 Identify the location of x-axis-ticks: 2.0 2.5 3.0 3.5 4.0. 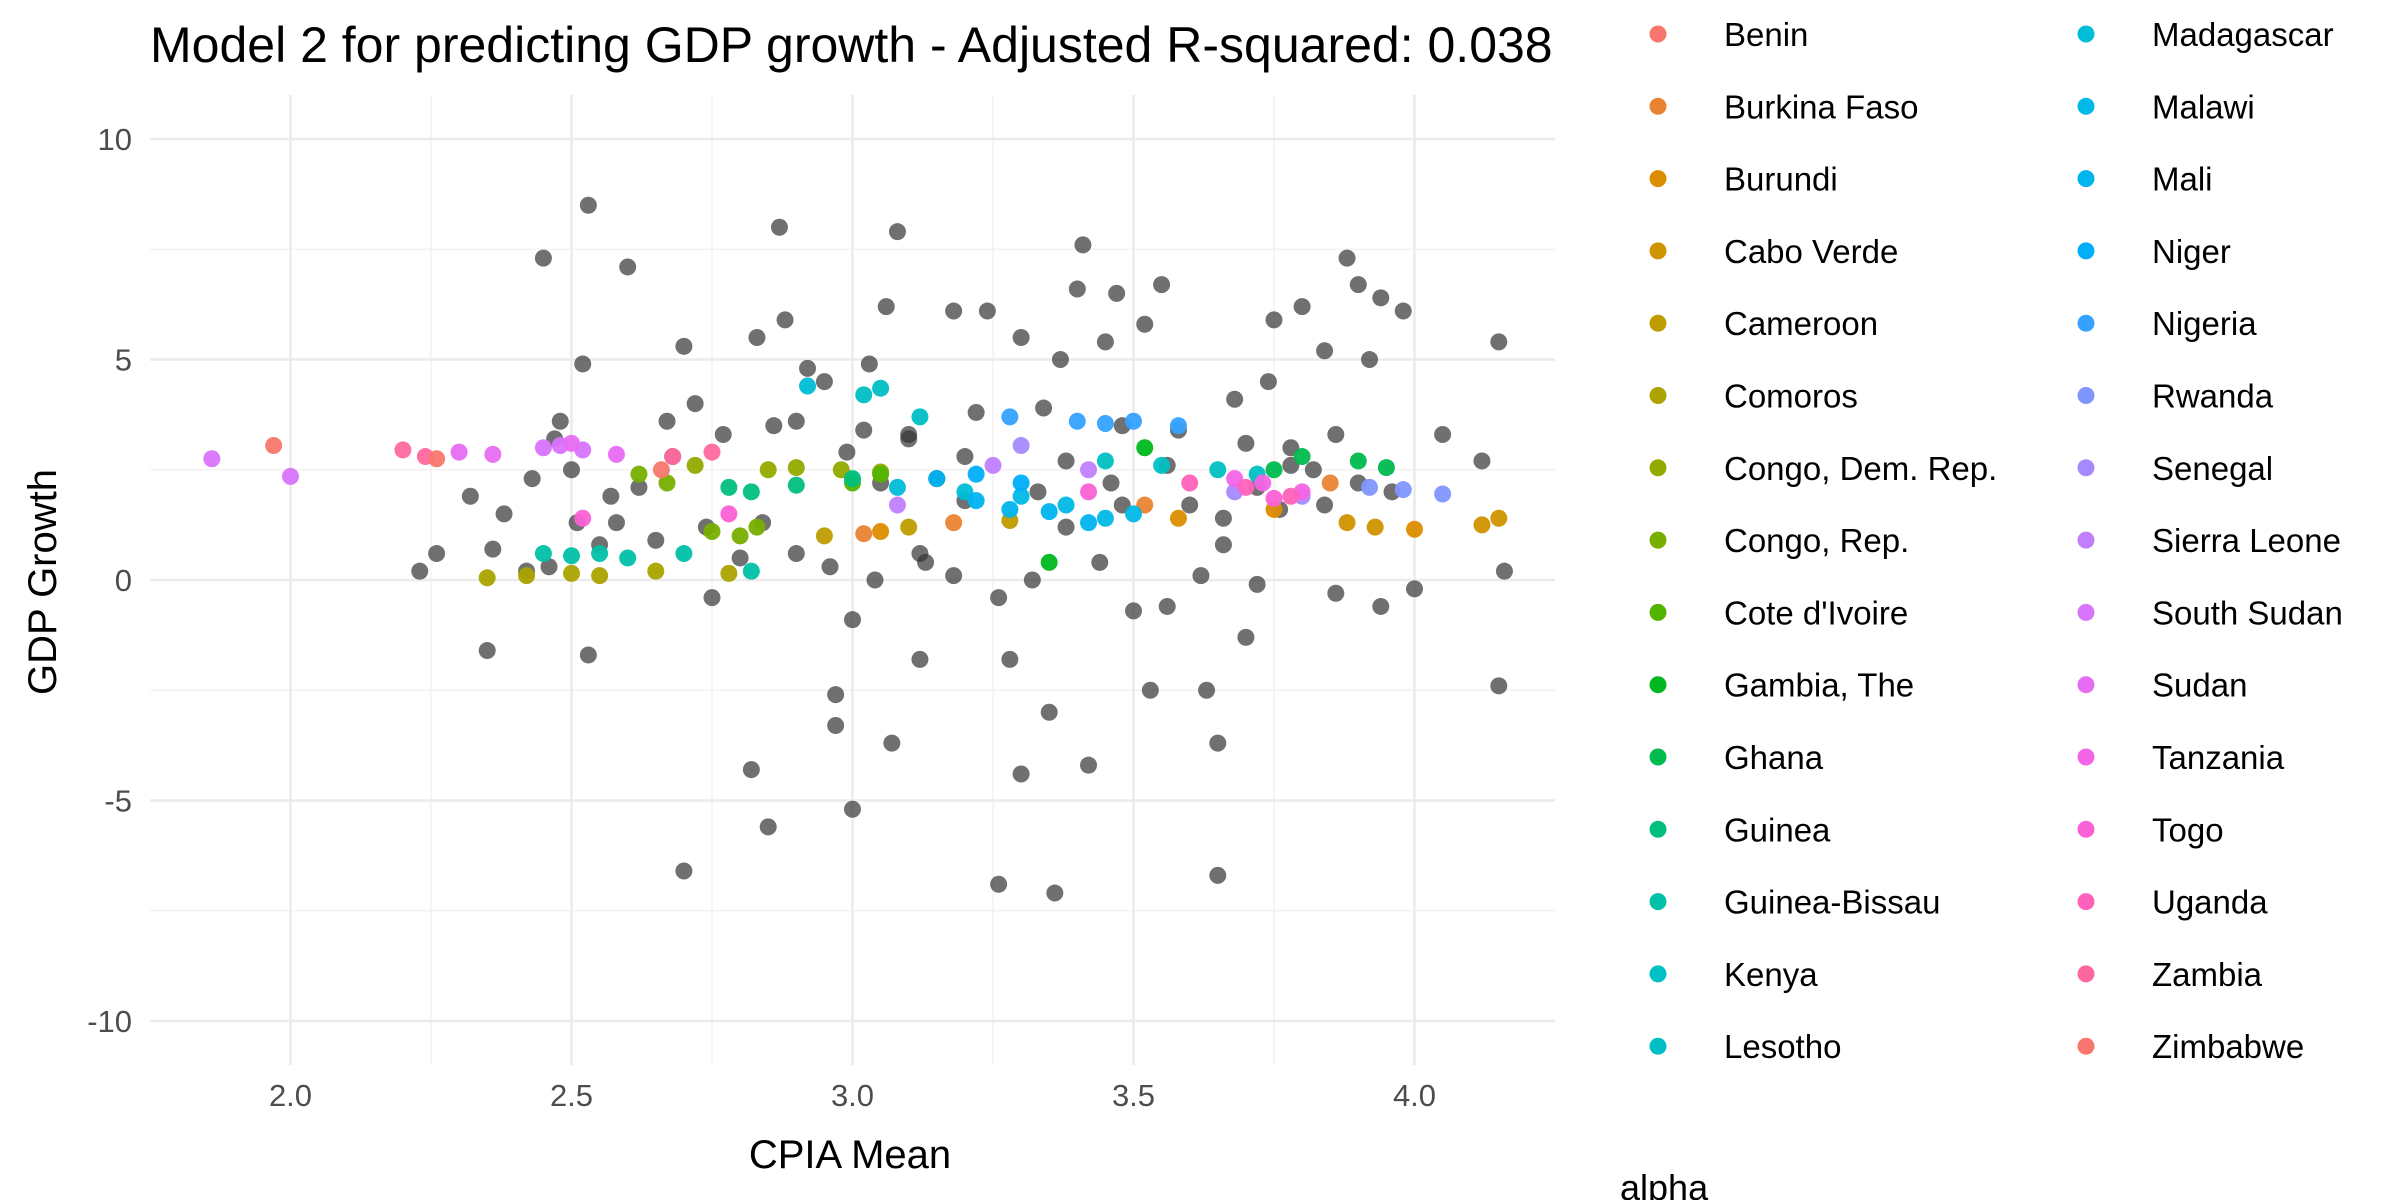
(852, 1095).